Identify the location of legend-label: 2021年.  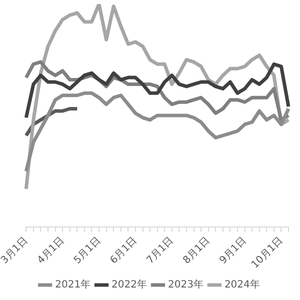
(73, 284).